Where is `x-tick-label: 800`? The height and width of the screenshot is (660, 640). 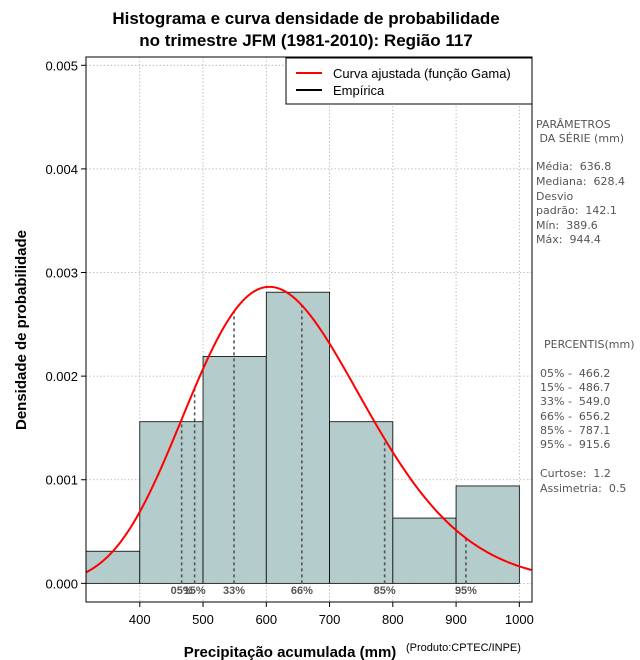
x-tick-label: 800 is located at coordinates (393, 619).